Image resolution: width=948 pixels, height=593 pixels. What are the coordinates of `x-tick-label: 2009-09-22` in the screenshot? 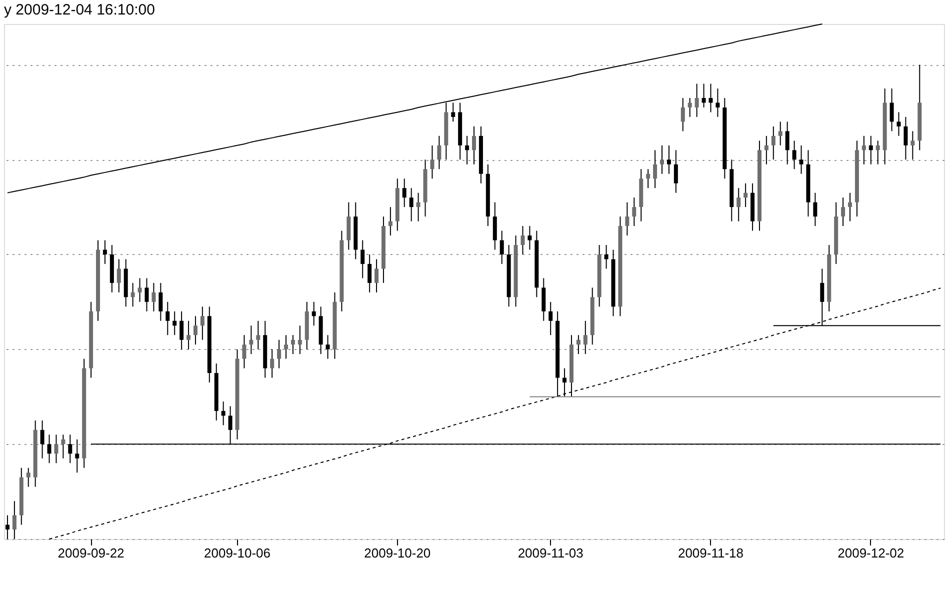 It's located at (91, 553).